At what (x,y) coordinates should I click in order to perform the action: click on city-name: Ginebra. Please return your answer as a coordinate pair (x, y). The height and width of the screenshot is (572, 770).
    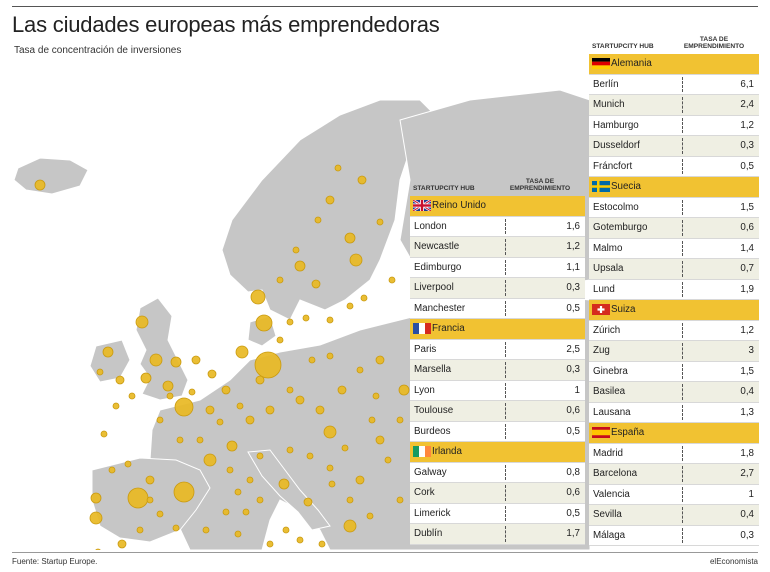
    Looking at the image, I should click on (610, 371).